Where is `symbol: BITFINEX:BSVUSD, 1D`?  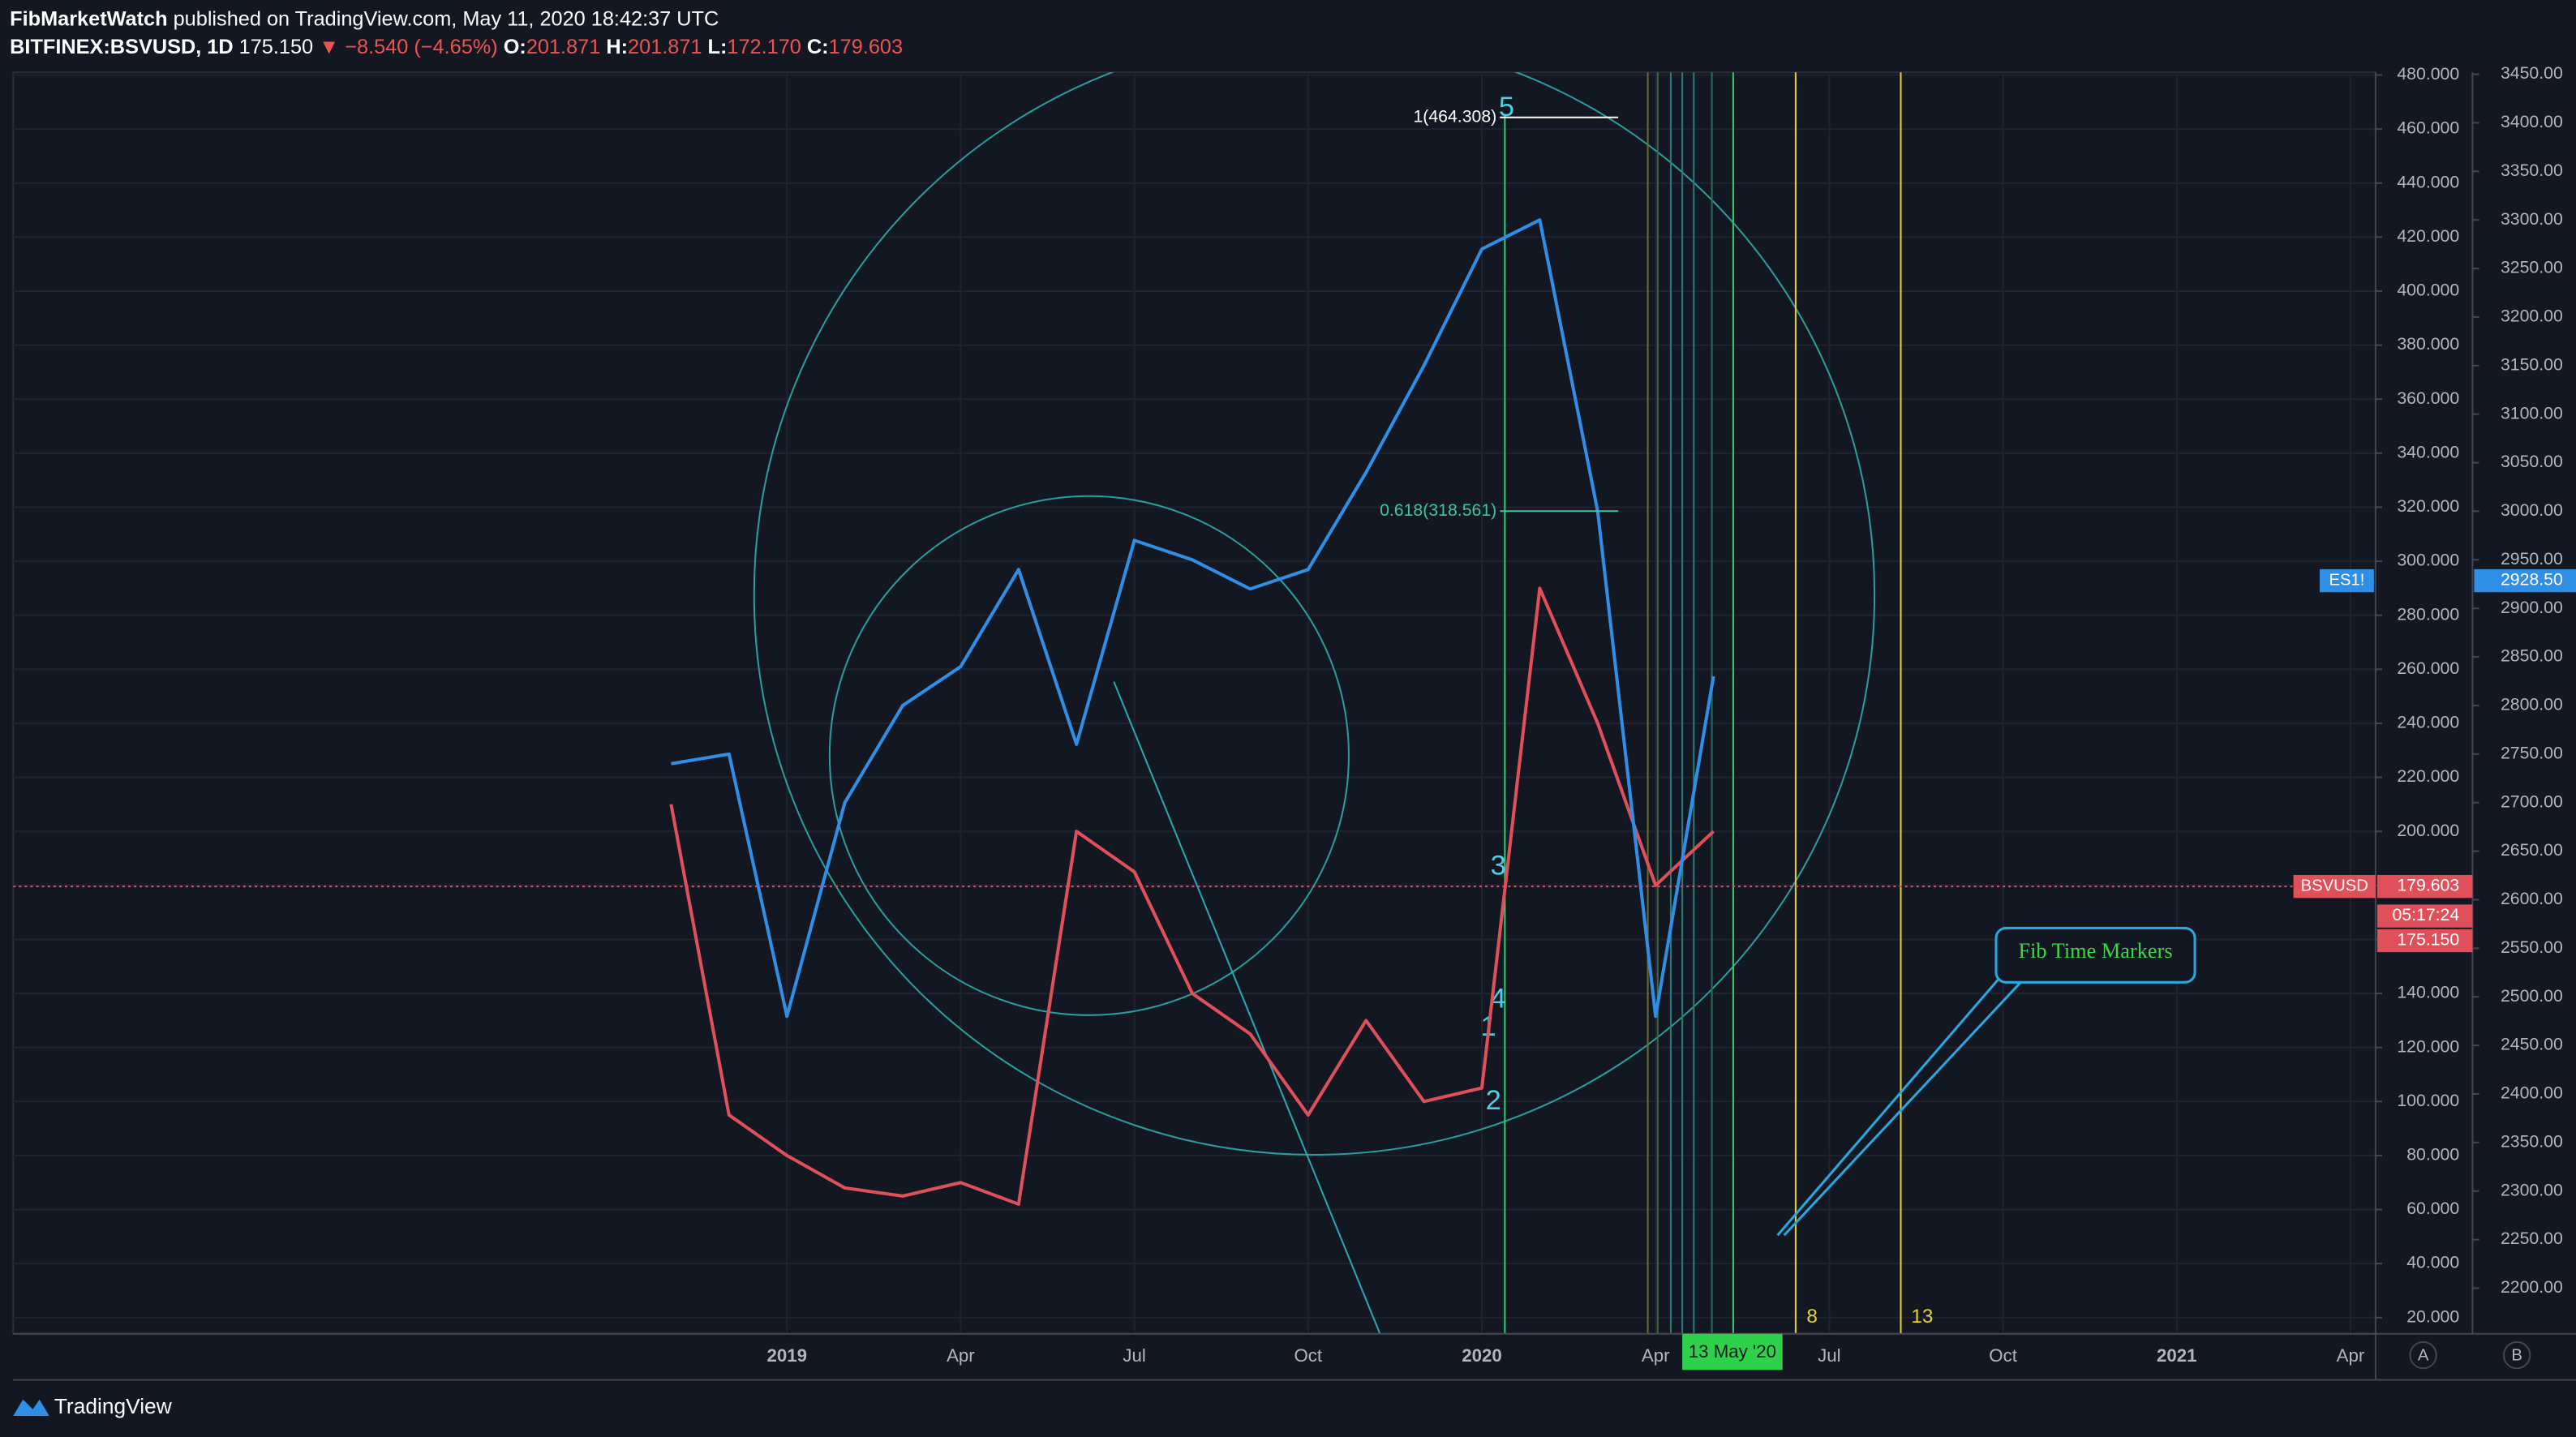 symbol: BITFINEX:BSVUSD, 1D is located at coordinates (122, 46).